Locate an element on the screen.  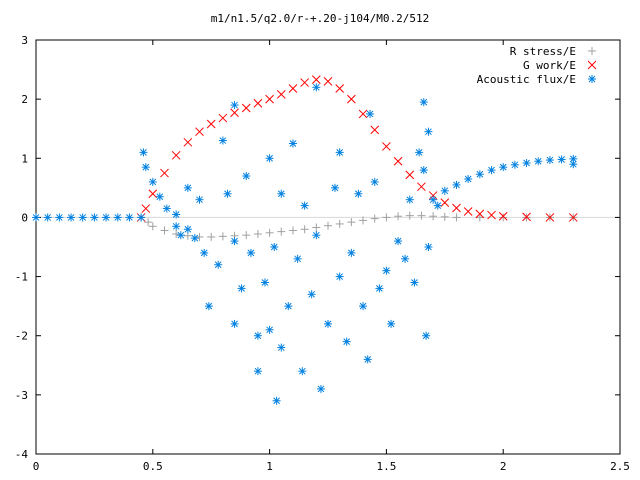
y-tick-label: -1 is located at coordinates (21, 277).